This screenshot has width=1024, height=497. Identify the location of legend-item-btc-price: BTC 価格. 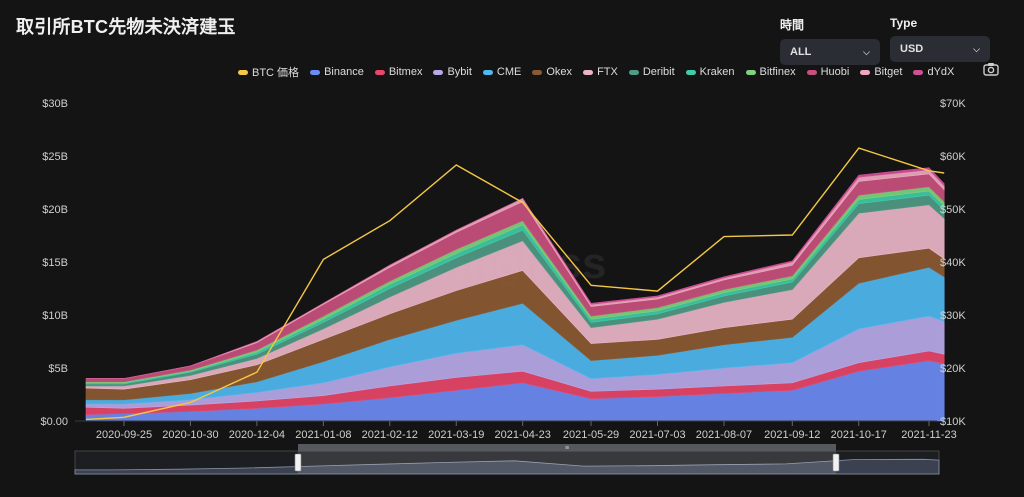
(268, 72).